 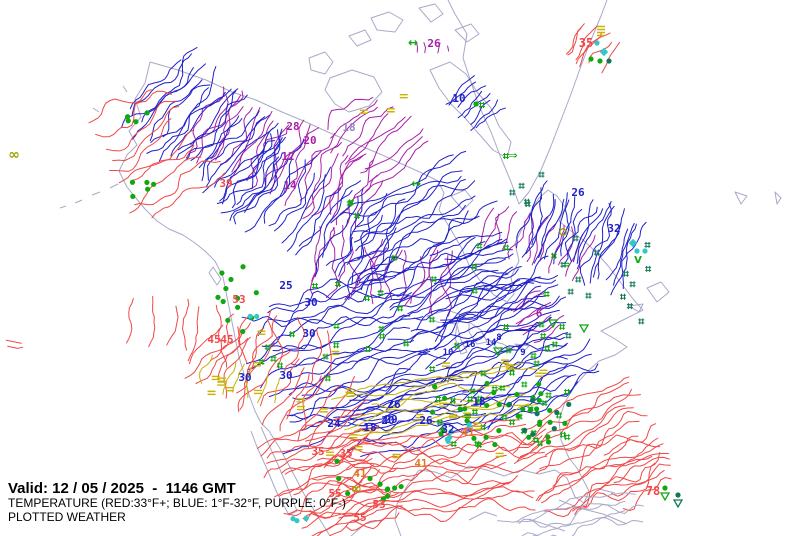 I want to click on coastline-east-islands, so click(x=705, y=252).